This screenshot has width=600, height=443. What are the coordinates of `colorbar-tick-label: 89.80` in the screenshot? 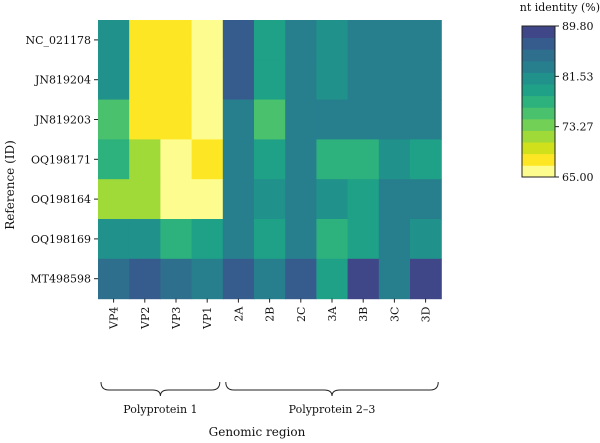 It's located at (578, 26).